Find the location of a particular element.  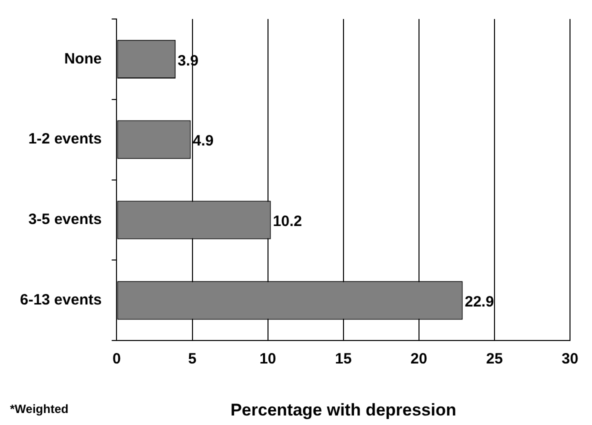

x-tick-label: 0 is located at coordinates (116, 359).